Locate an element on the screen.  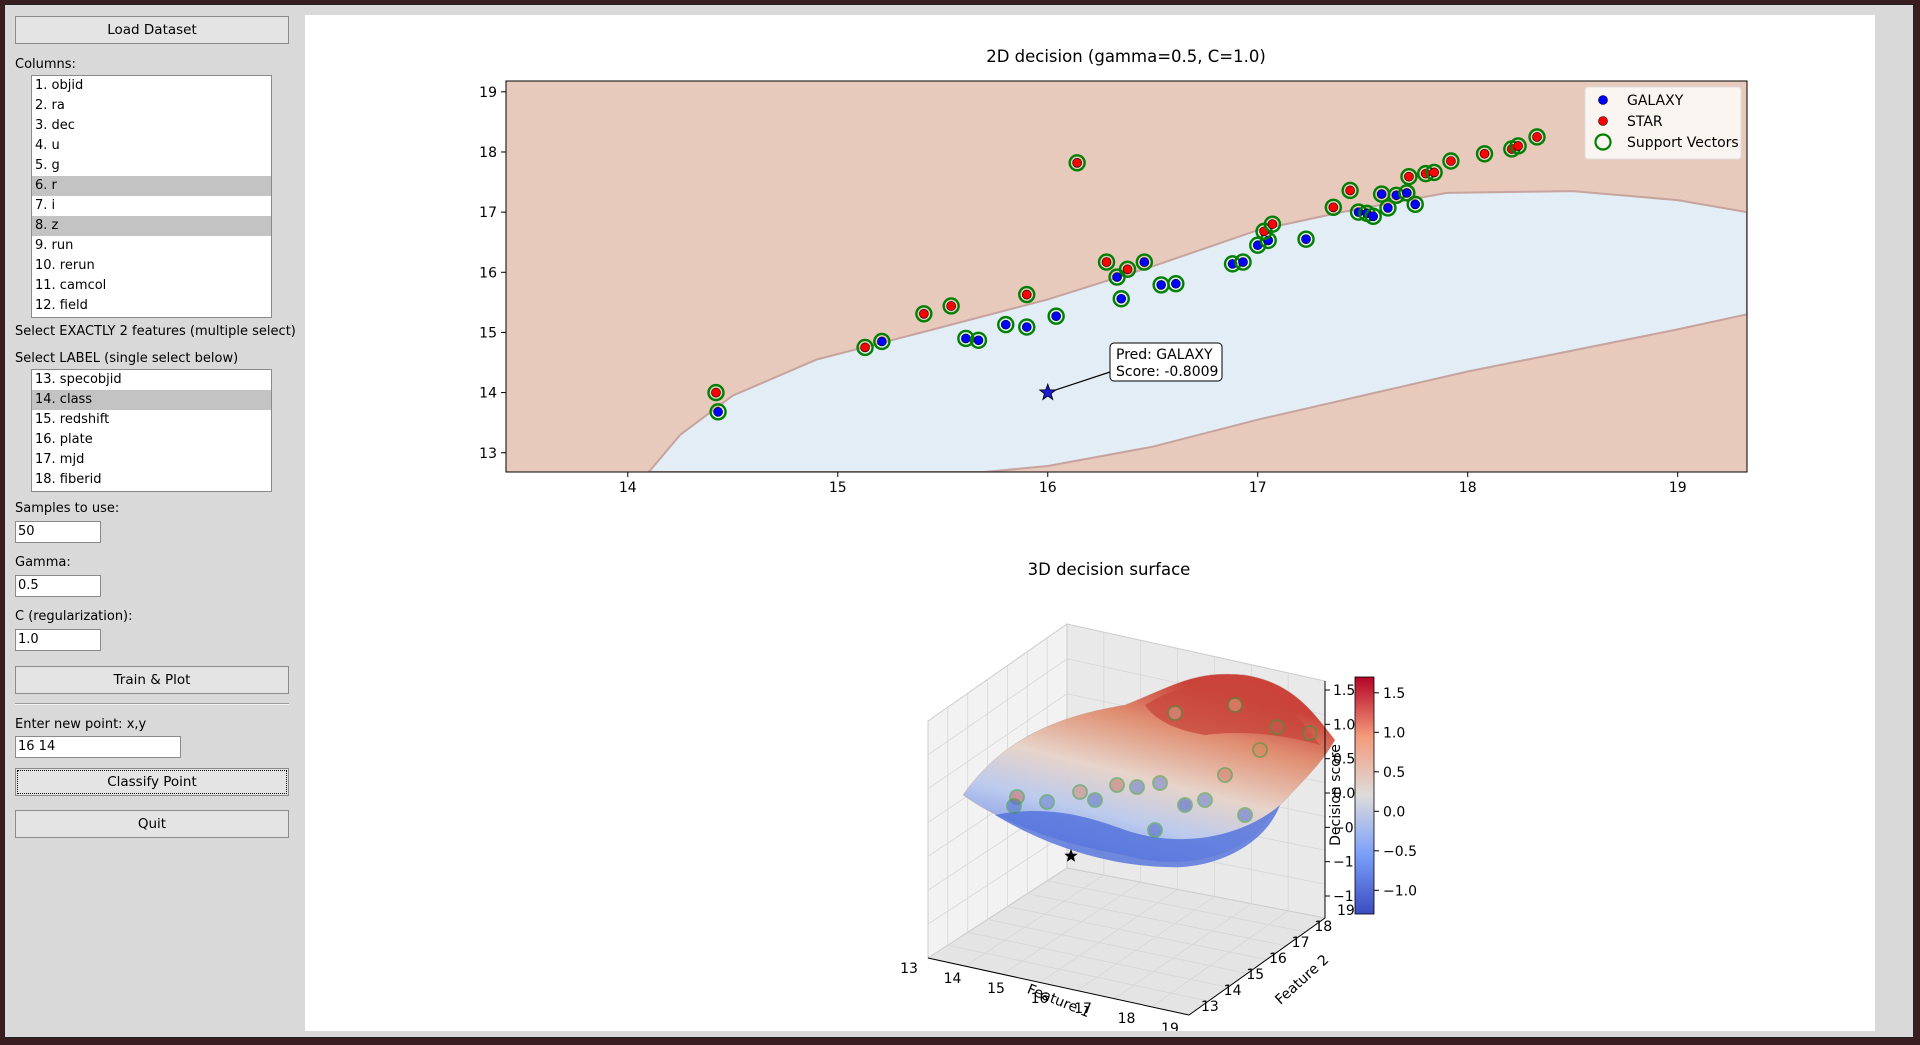
column-list-item: 5. g is located at coordinates (47, 165).